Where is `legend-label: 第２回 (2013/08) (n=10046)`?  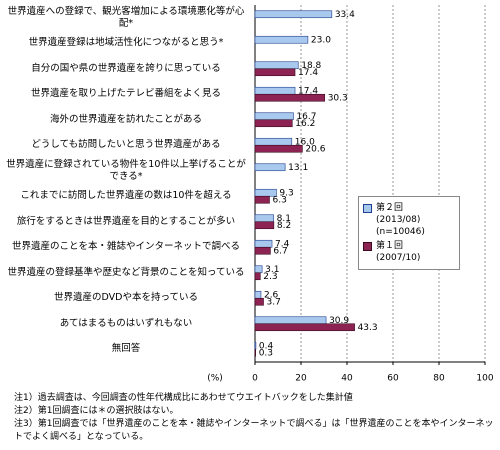 legend-label: 第２回 (2013/08) (n=10046) is located at coordinates (400, 220).